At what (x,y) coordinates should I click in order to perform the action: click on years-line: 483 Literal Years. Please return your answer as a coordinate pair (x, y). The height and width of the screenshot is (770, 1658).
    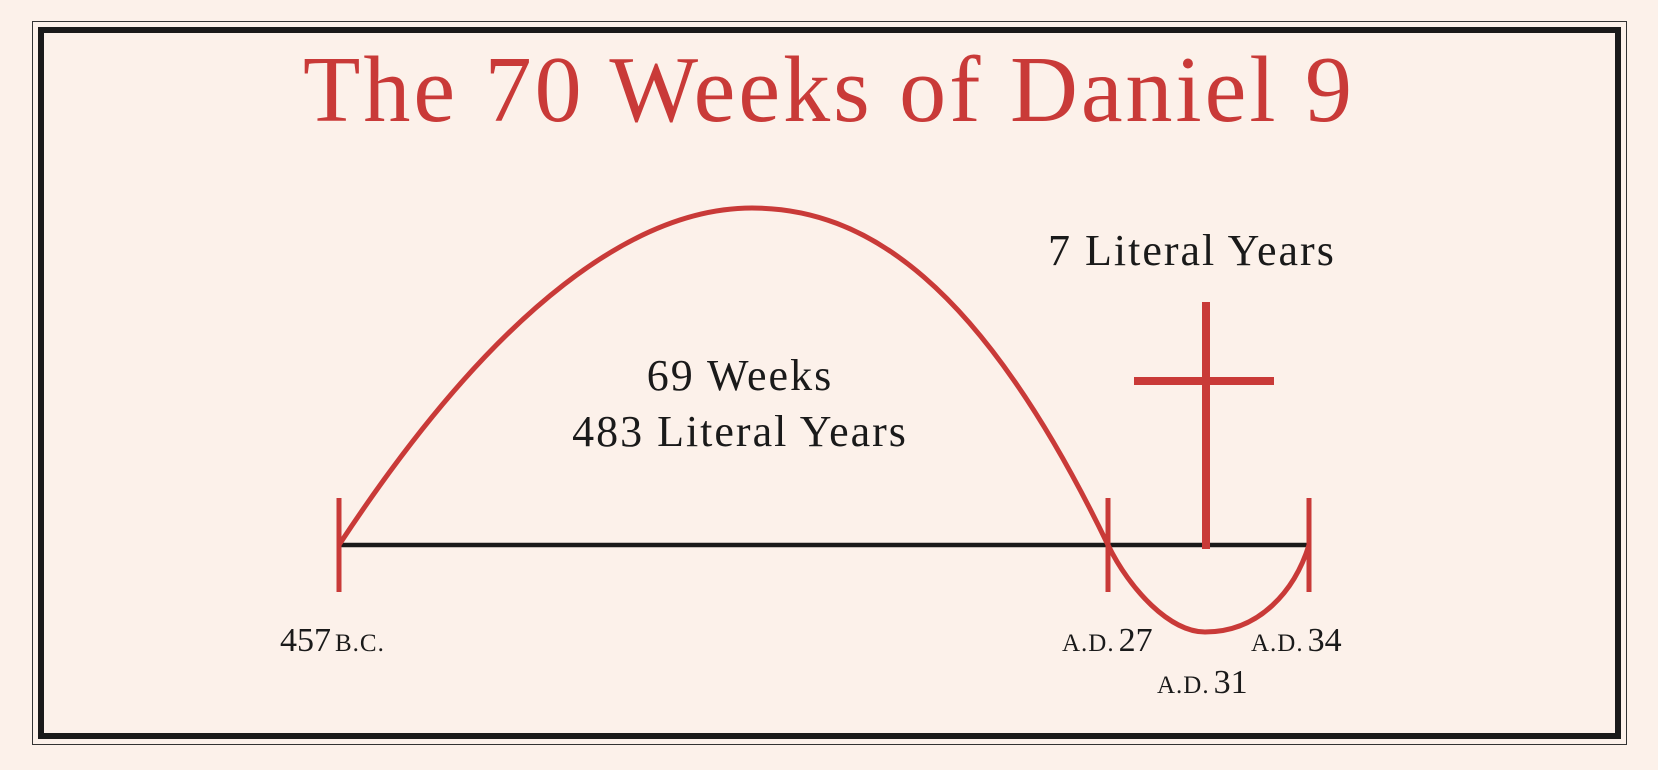
    Looking at the image, I should click on (740, 431).